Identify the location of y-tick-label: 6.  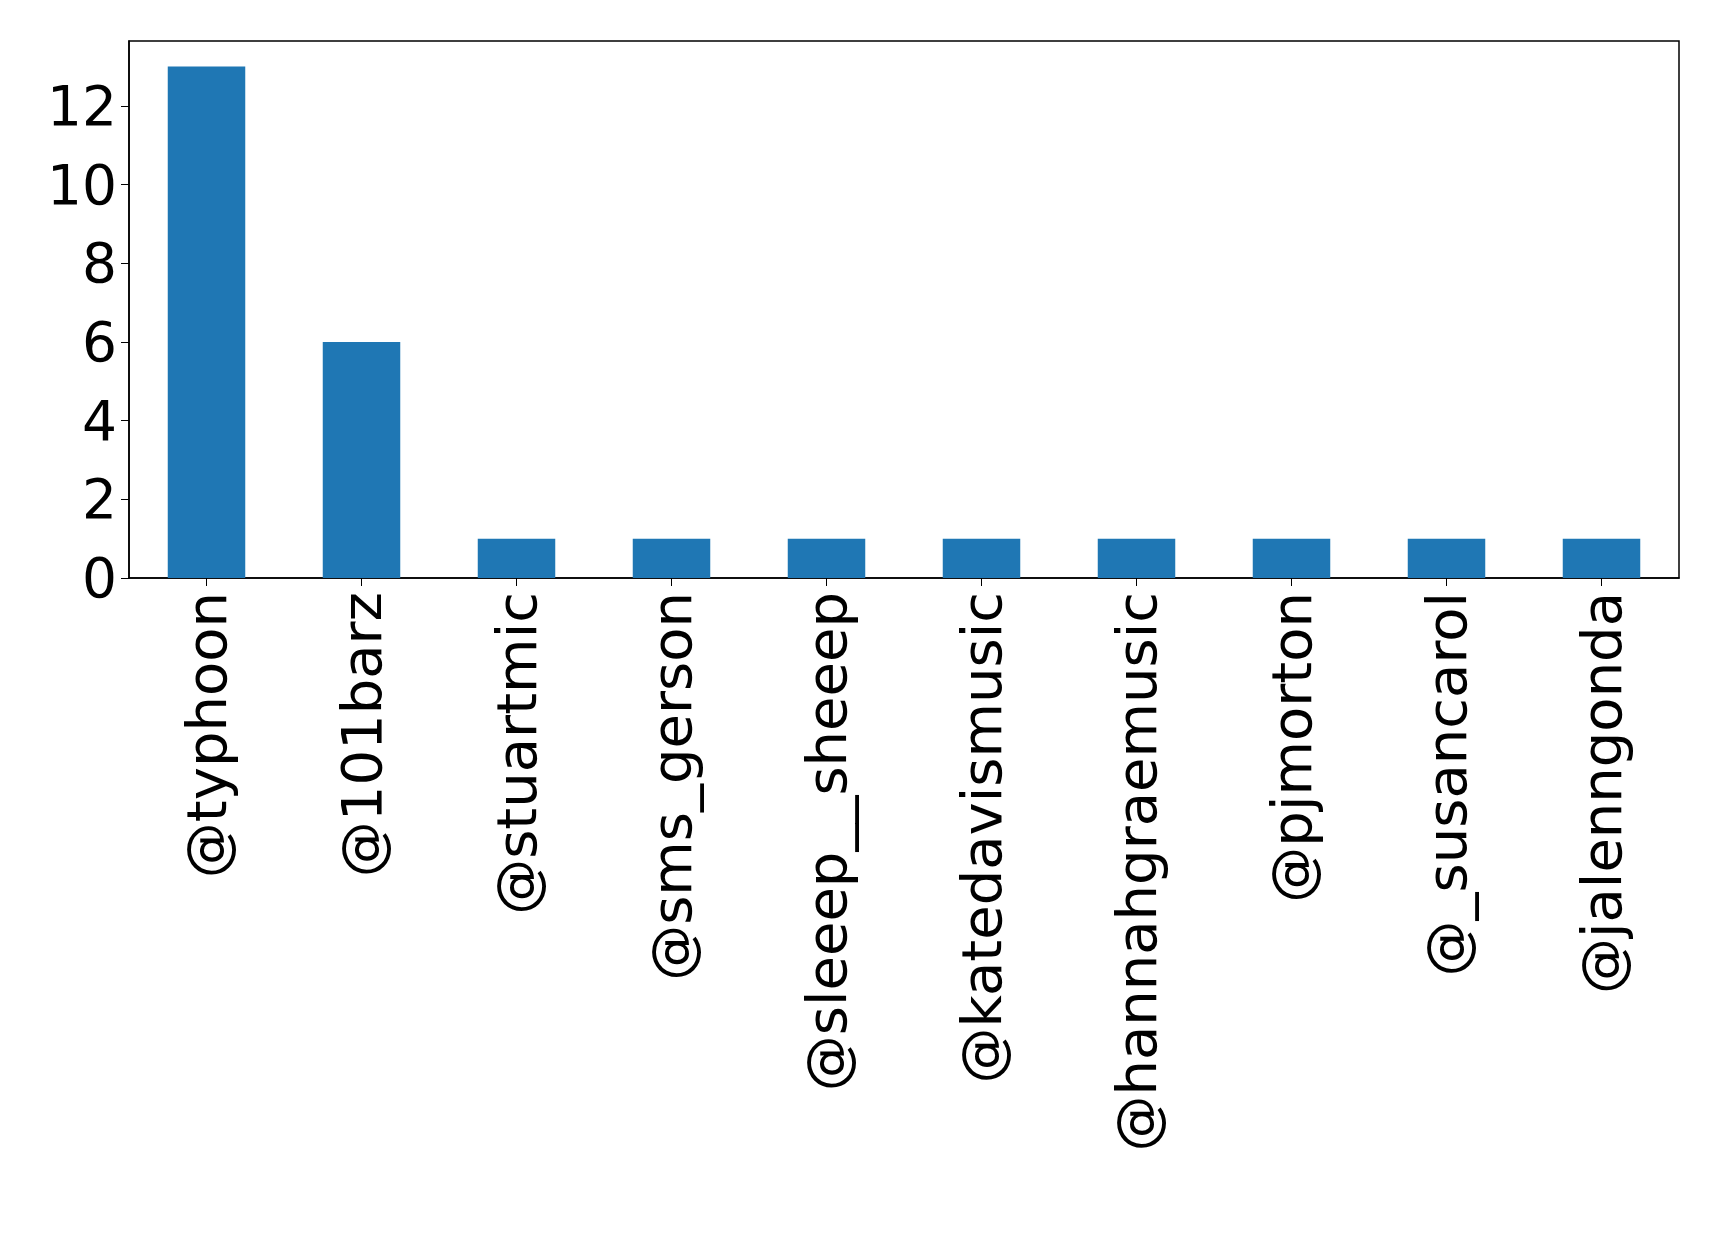
(99, 341).